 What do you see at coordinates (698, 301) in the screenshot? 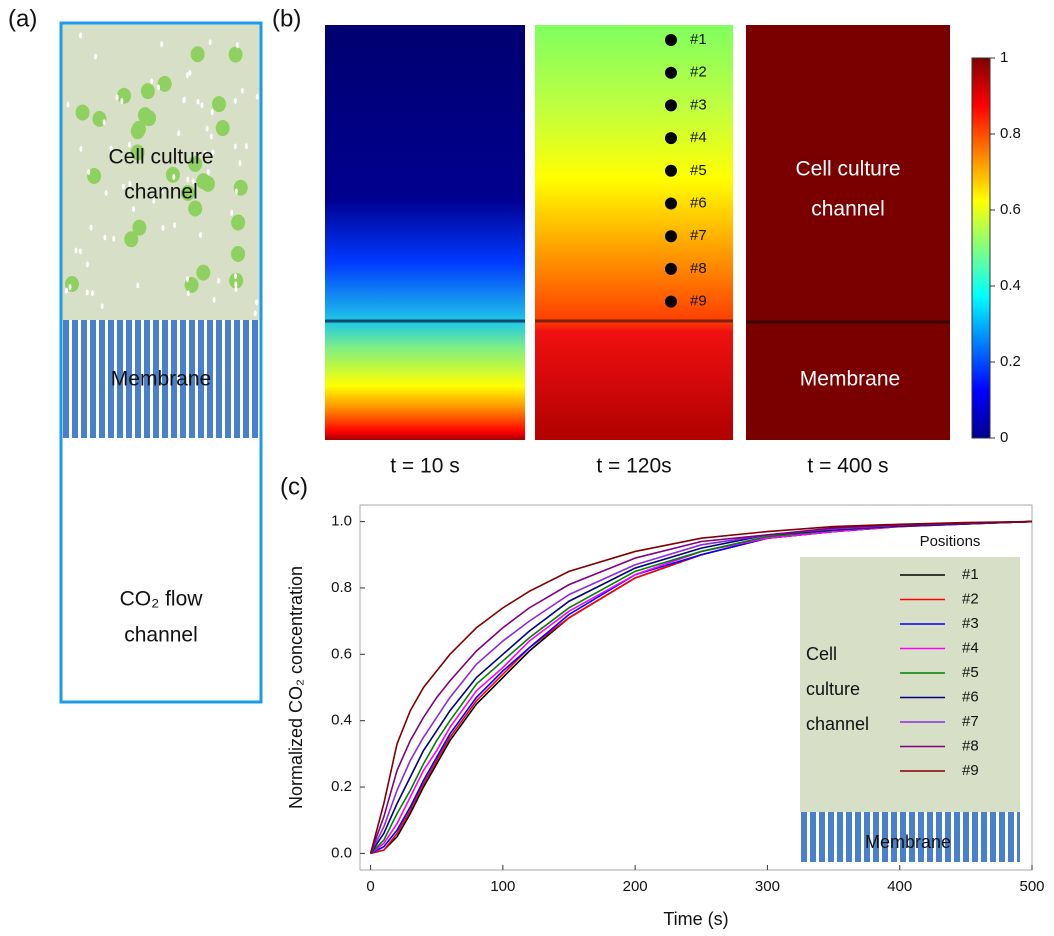
I see `probe-label: #9` at bounding box center [698, 301].